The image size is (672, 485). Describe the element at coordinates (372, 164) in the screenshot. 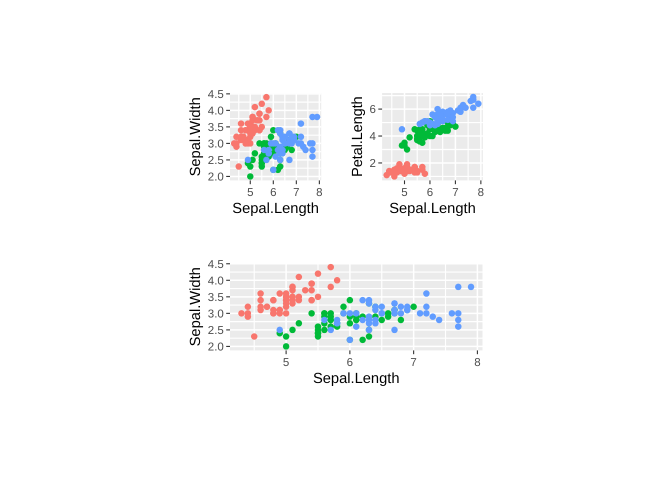

I see `svg-text: 2` at that location.